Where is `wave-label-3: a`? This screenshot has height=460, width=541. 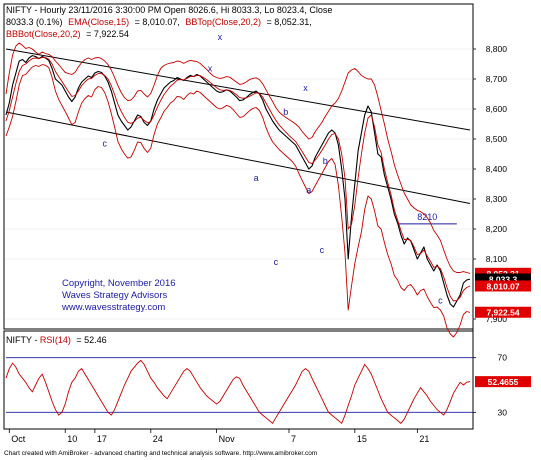 wave-label-3: a is located at coordinates (256, 178).